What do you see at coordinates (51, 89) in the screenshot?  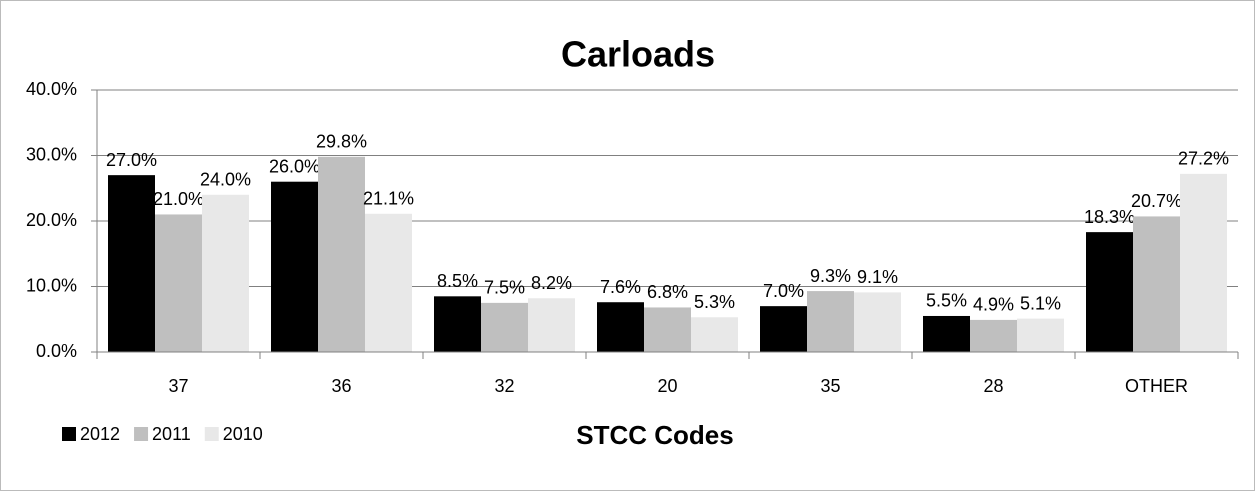 I see `y-tick-label: 40.0%` at bounding box center [51, 89].